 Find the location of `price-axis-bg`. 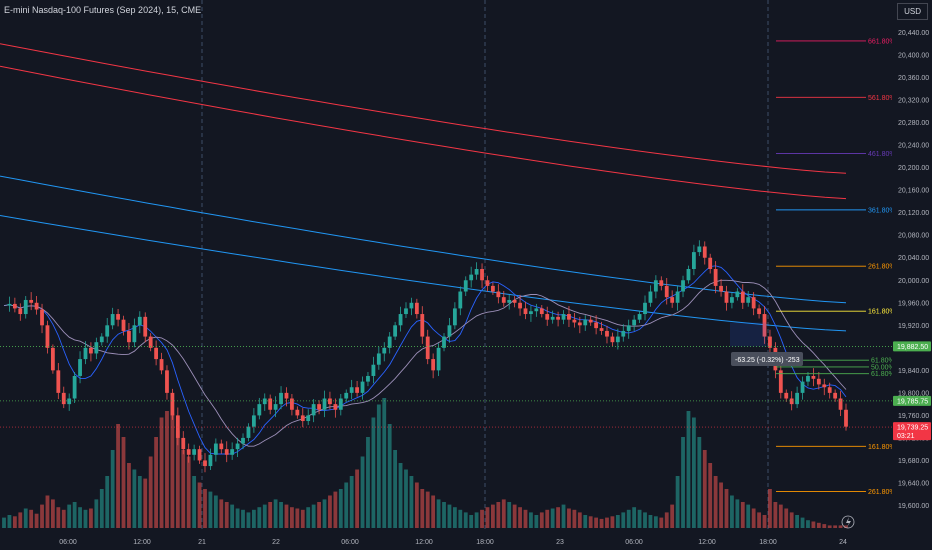

price-axis-bg is located at coordinates (912, 275).